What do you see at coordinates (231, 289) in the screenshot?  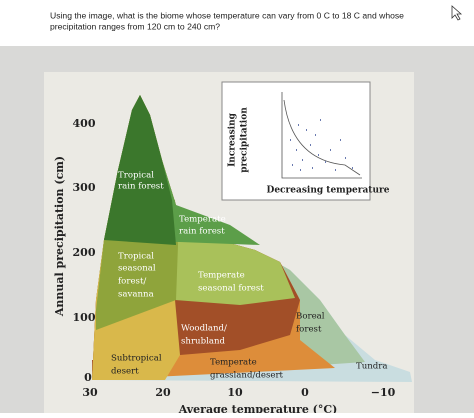 I see `biome-label: seasonal forest` at bounding box center [231, 289].